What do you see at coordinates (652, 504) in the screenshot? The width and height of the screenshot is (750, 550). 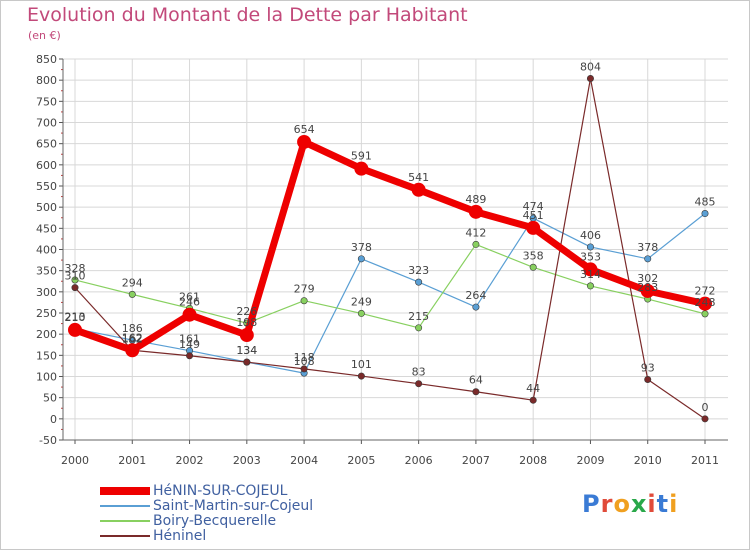 I see `logo-letter: i` at bounding box center [652, 504].